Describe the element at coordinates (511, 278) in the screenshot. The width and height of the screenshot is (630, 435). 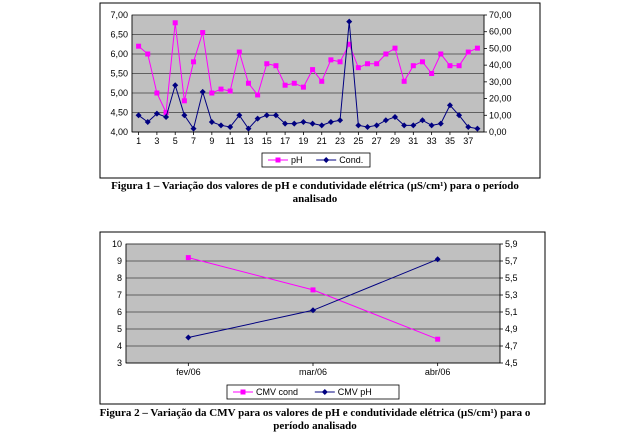
I see `c2-y2-tick-label: 5,5` at that location.